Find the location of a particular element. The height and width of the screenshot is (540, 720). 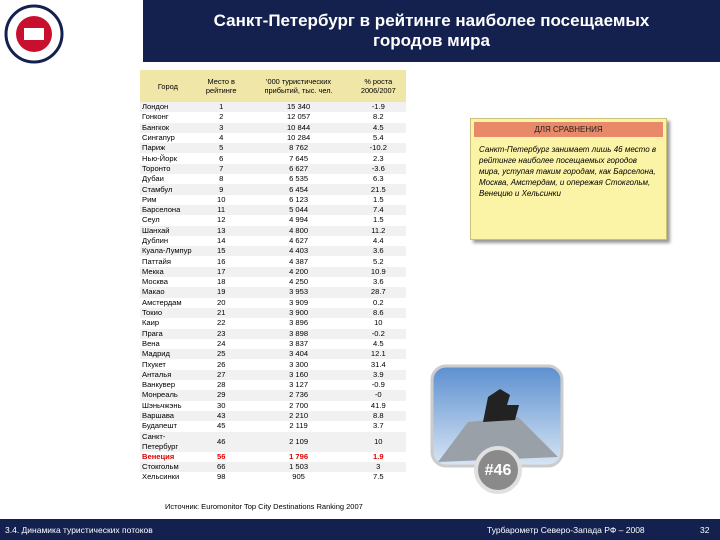

cell: 8.8 is located at coordinates (378, 416).